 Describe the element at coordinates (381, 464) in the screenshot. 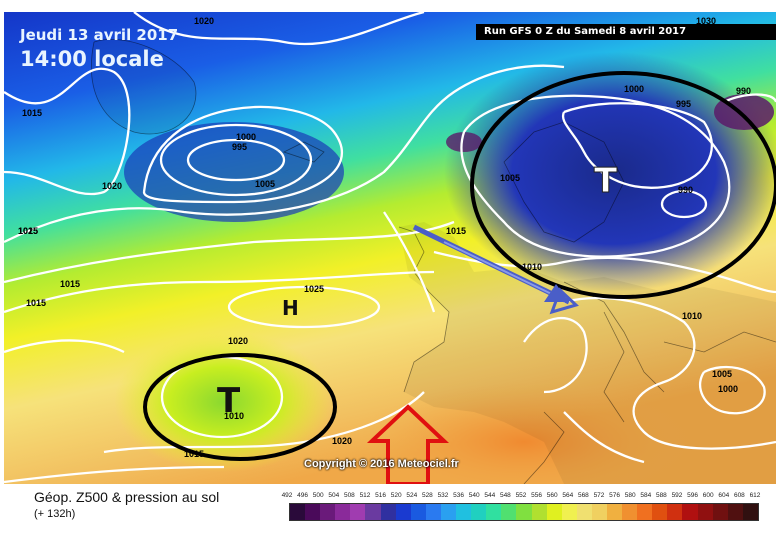

I see `copyright-text: Copyright © 2016 Meteociel.fr` at that location.